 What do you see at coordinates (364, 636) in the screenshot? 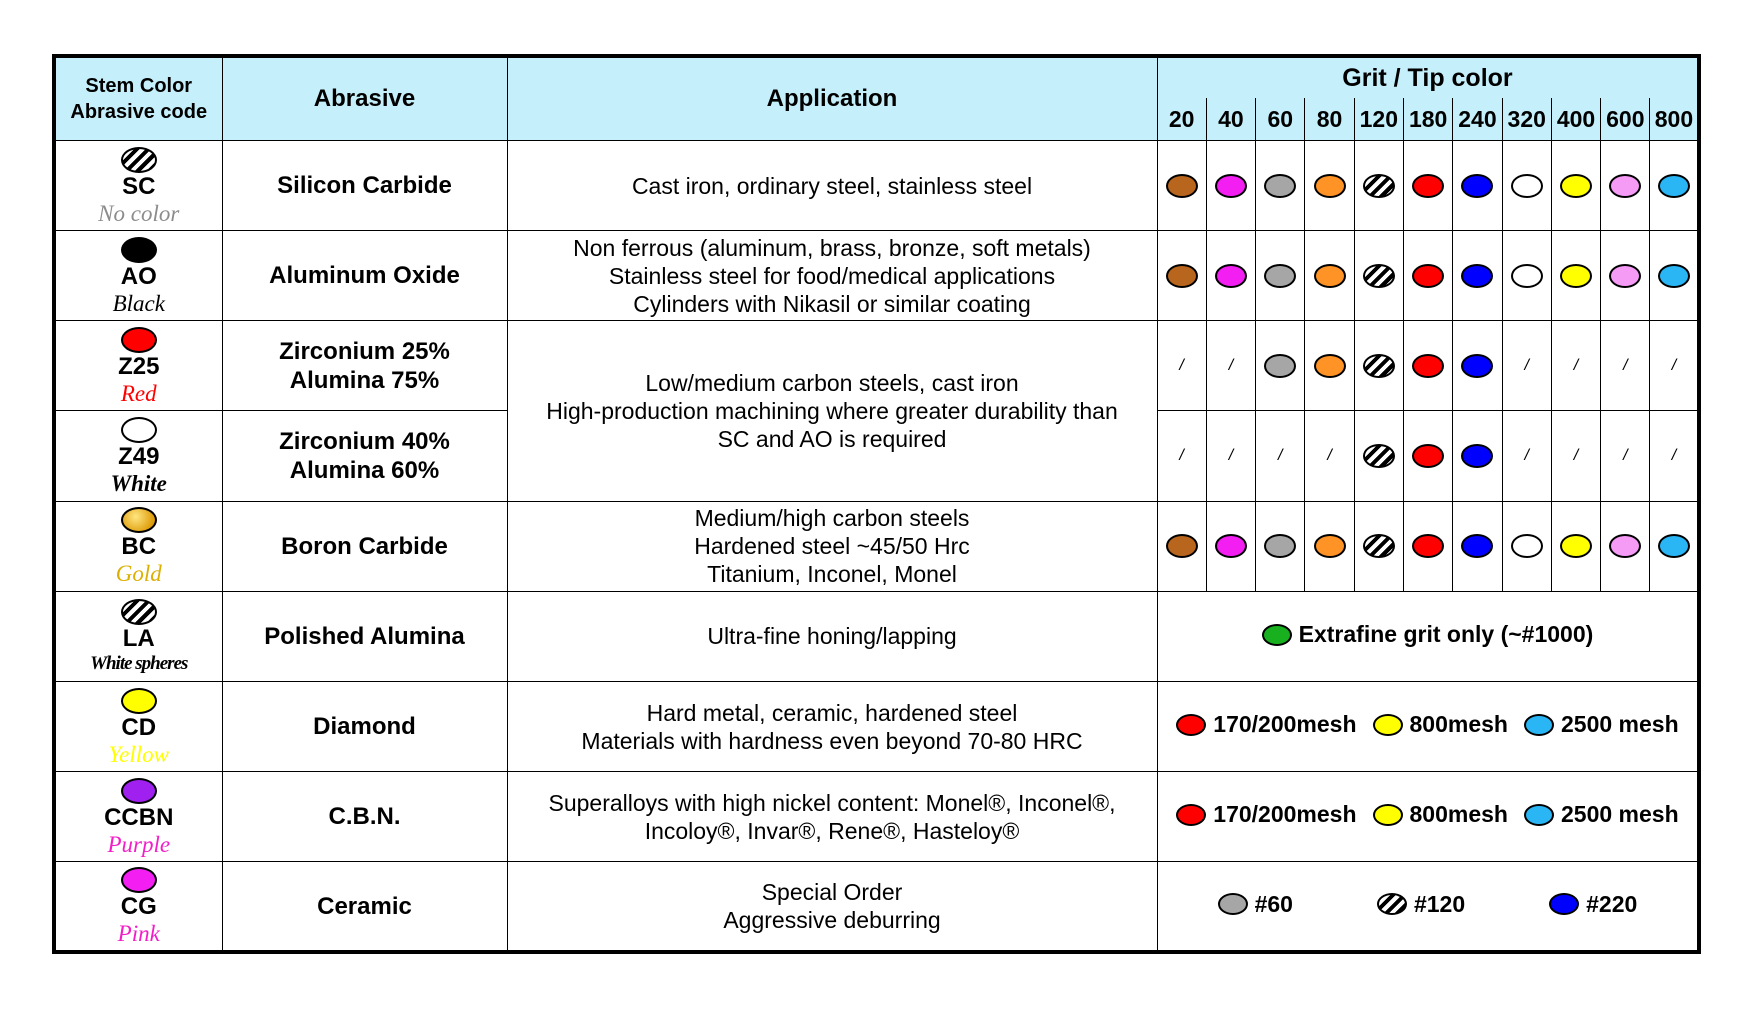
I see `abrasive-line: Polished Alumina` at bounding box center [364, 636].